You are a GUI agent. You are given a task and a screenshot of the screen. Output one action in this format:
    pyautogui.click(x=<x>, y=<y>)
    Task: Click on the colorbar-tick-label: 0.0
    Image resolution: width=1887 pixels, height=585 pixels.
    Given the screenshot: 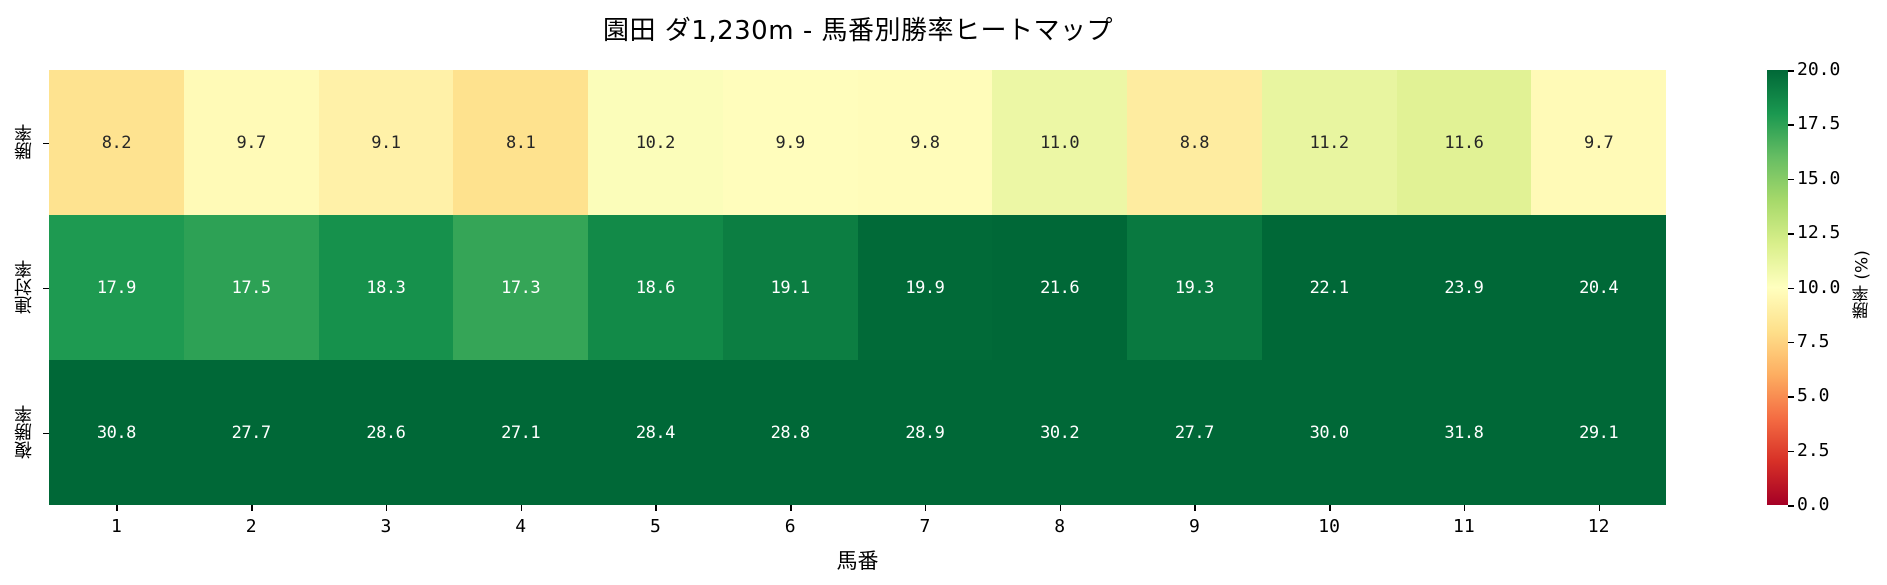 What is the action you would take?
    pyautogui.click(x=1813, y=504)
    